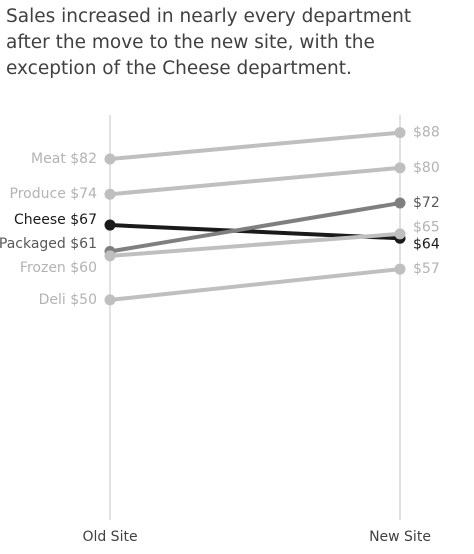 Image resolution: width=474 pixels, height=554 pixels. What do you see at coordinates (48, 159) in the screenshot?
I see `series-name: Meat` at bounding box center [48, 159].